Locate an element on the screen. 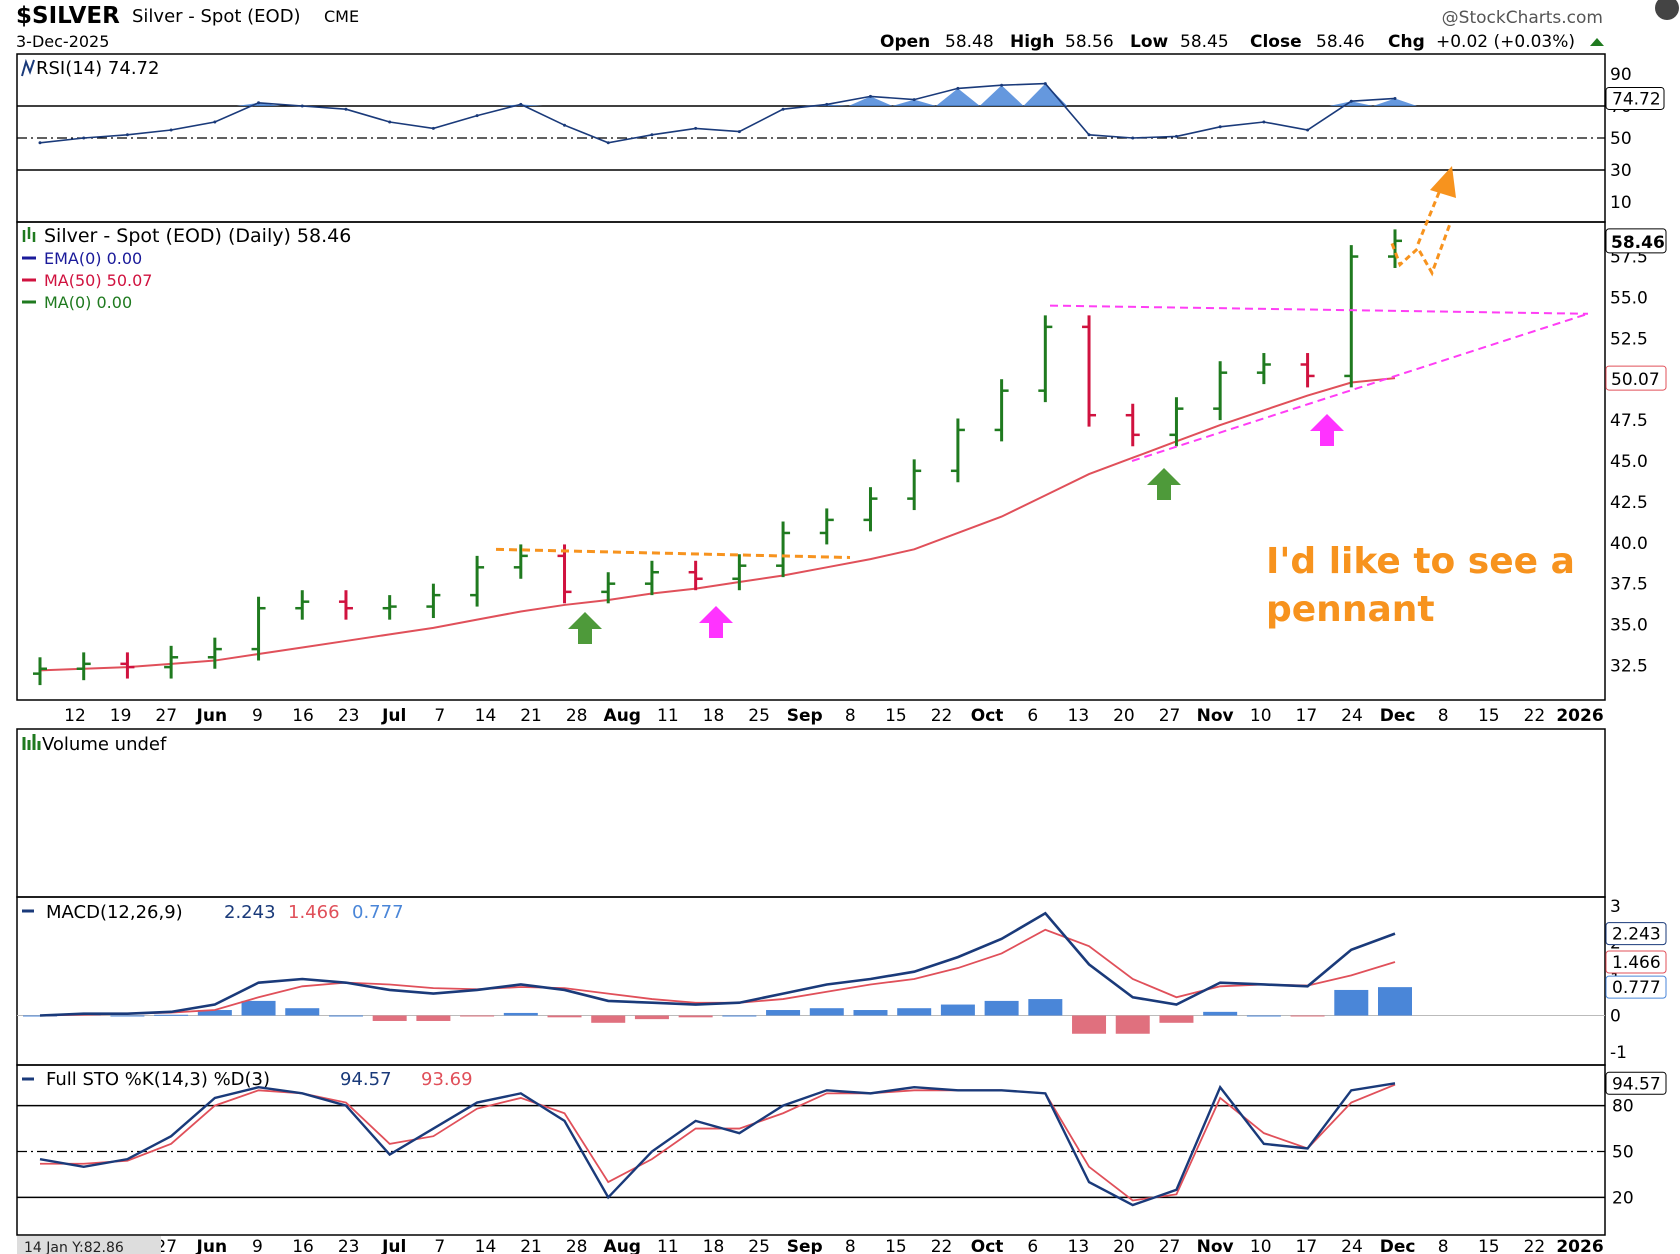 The image size is (1680, 1254). pennant-bottom-line is located at coordinates (1360, 387).